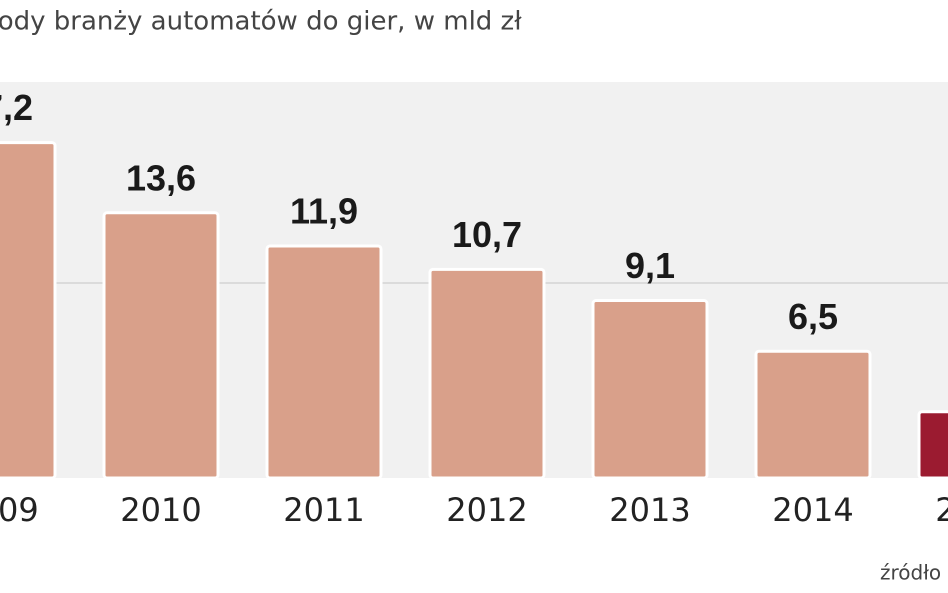  Describe the element at coordinates (941, 510) in the screenshot. I see `x-tick-label: 2015` at that location.